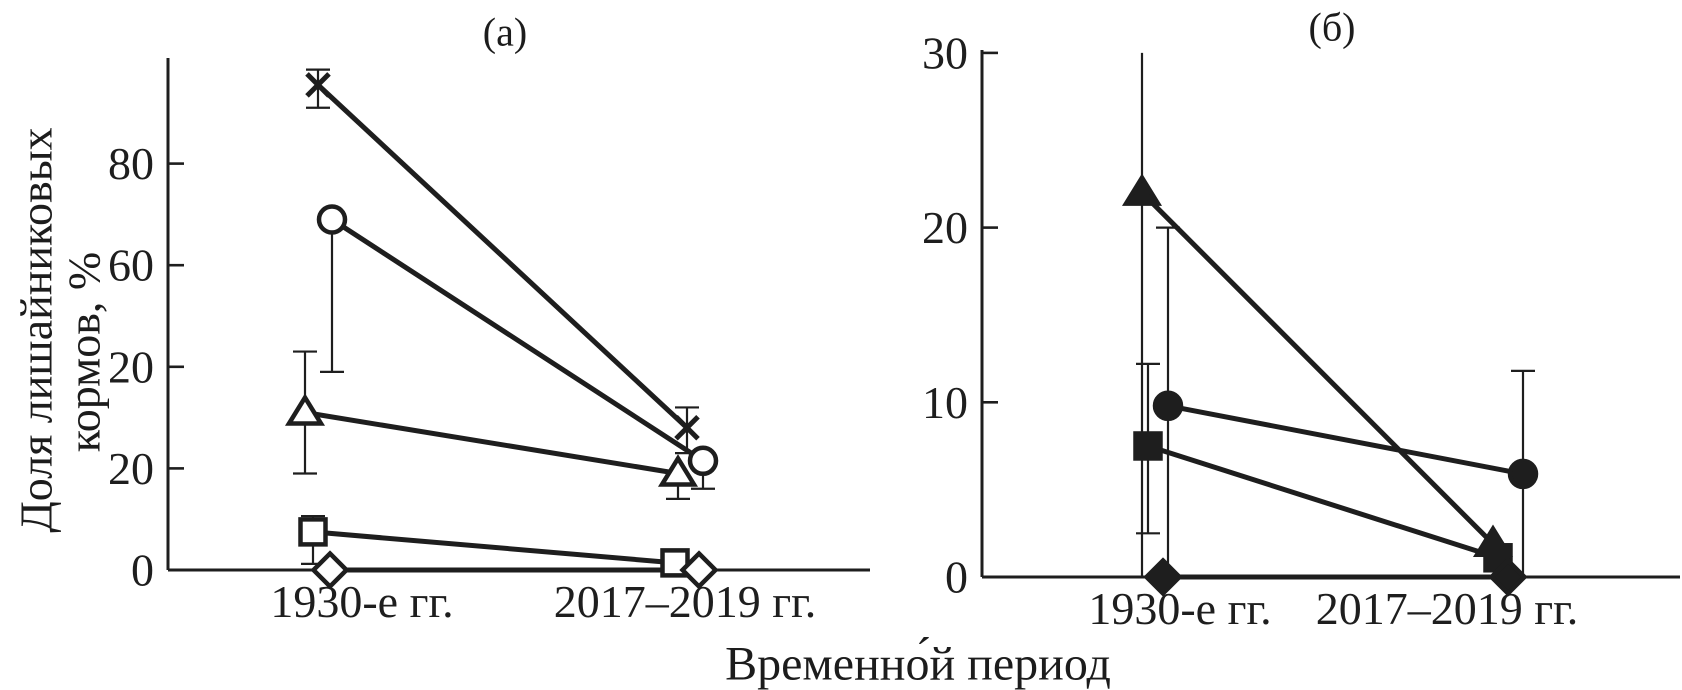 This screenshot has height=690, width=1682. Describe the element at coordinates (945, 52) in the screenshot. I see `y-tick-label-b: 30` at that location.